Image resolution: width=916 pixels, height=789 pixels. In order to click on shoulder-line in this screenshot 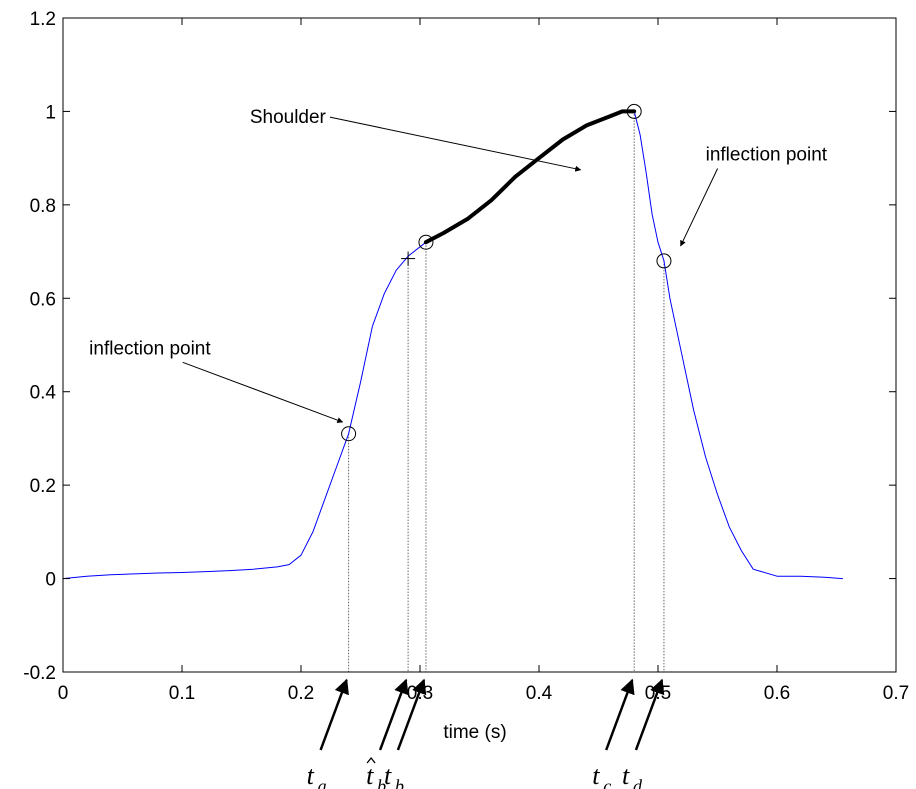, I will do `click(530, 177)`.